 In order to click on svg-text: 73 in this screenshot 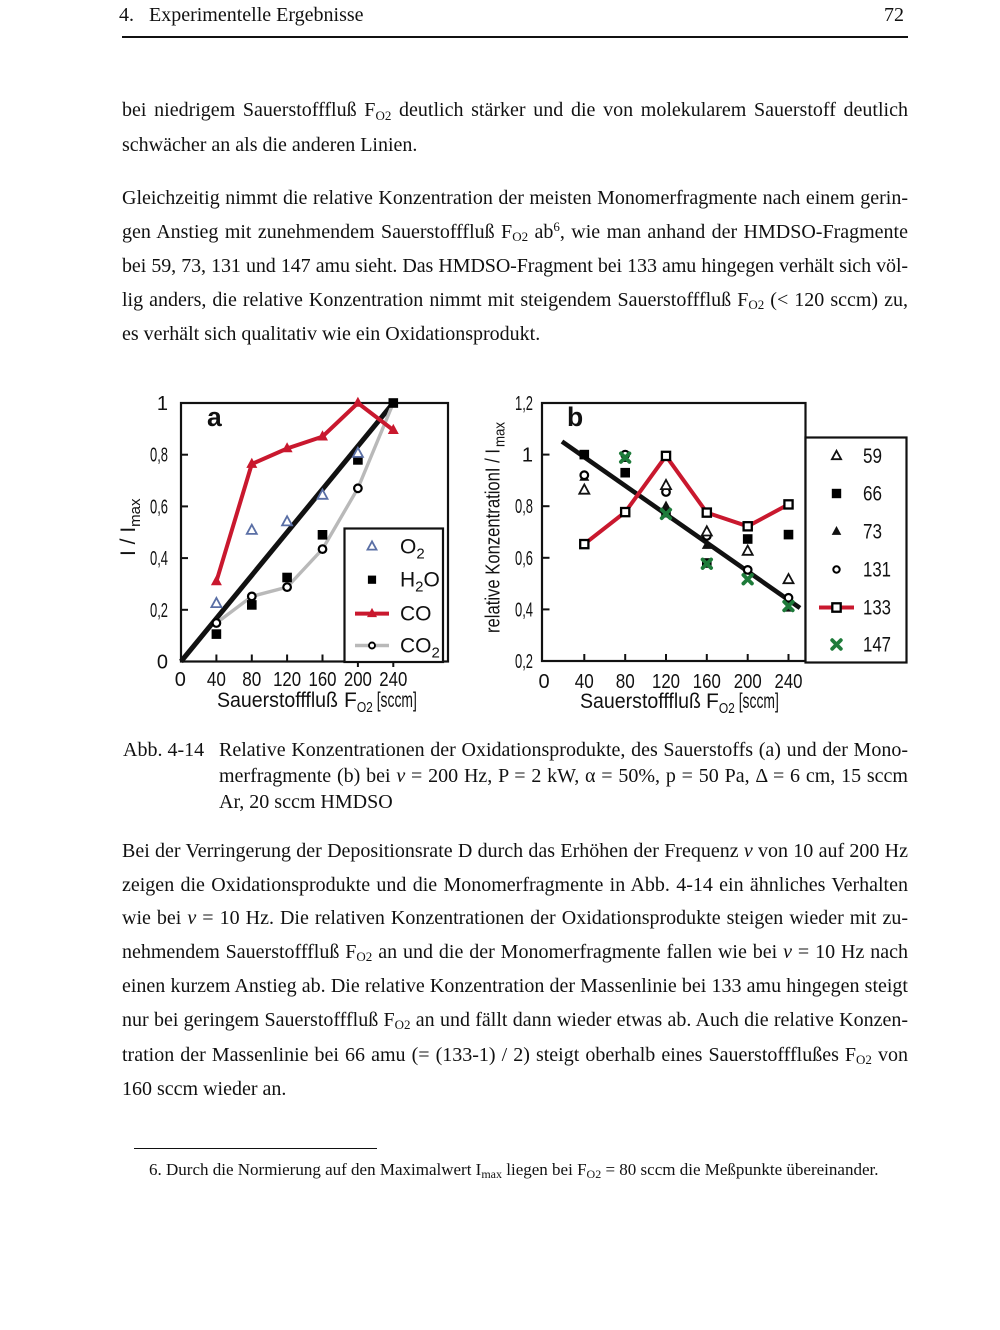, I will do `click(872, 532)`.